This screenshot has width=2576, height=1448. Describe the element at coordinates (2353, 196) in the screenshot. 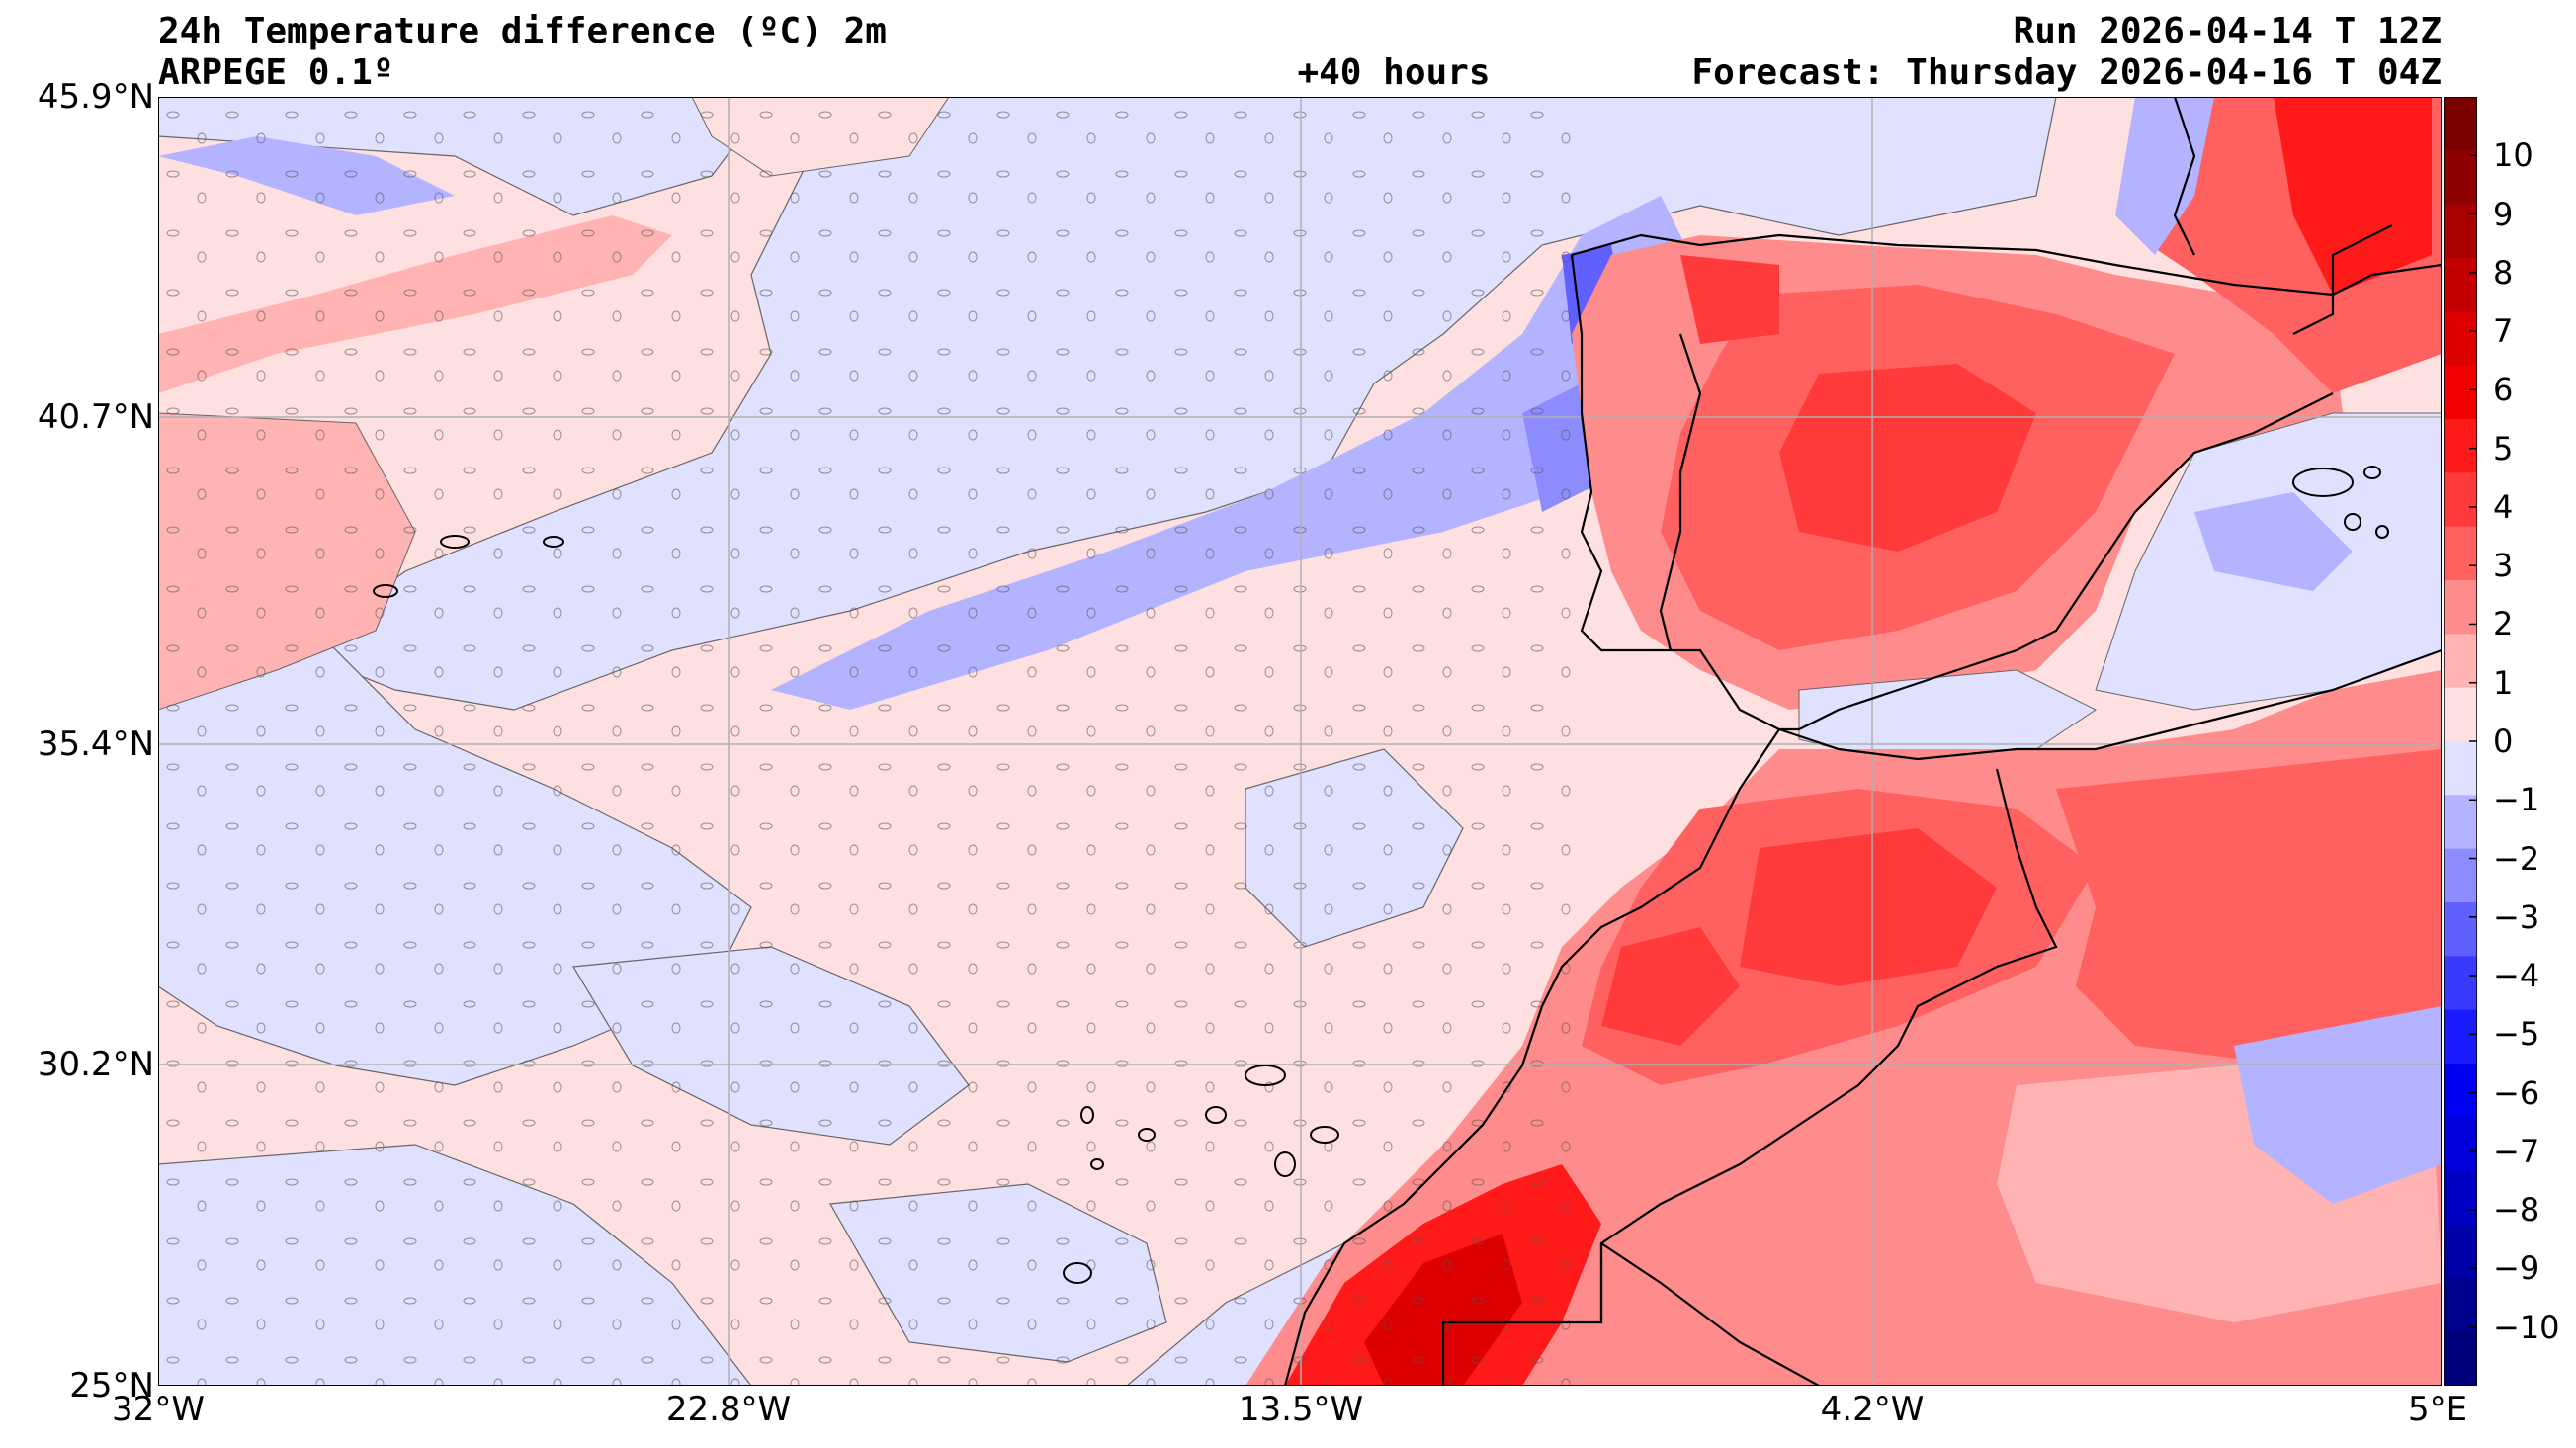

I see `france-hotter` at that location.